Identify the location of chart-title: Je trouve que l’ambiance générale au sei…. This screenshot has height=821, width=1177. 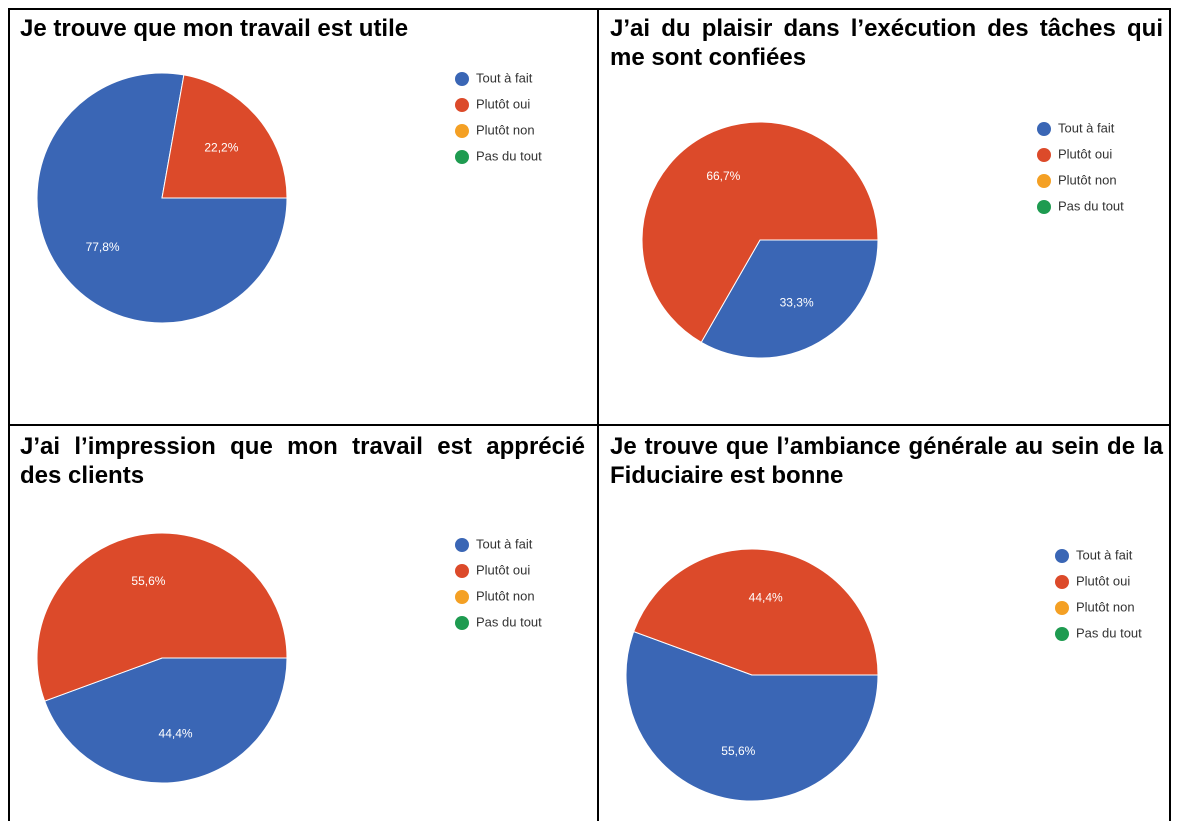
(886, 461).